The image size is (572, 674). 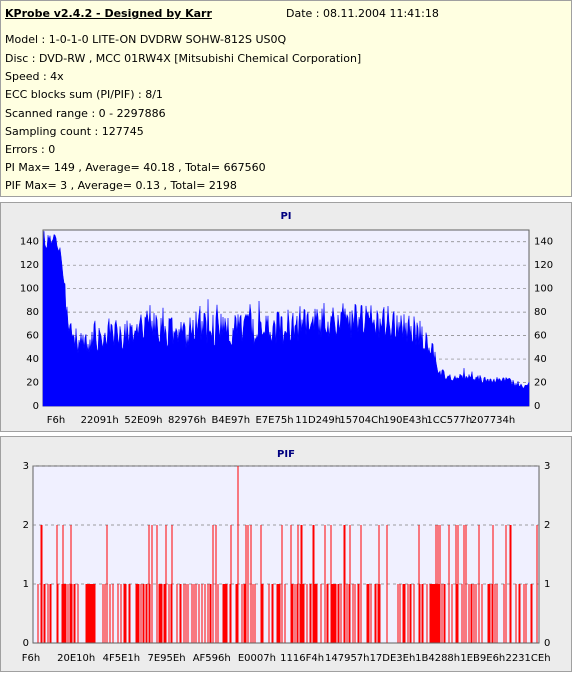 I want to click on y-tick-label-right: 140, so click(x=543, y=242).